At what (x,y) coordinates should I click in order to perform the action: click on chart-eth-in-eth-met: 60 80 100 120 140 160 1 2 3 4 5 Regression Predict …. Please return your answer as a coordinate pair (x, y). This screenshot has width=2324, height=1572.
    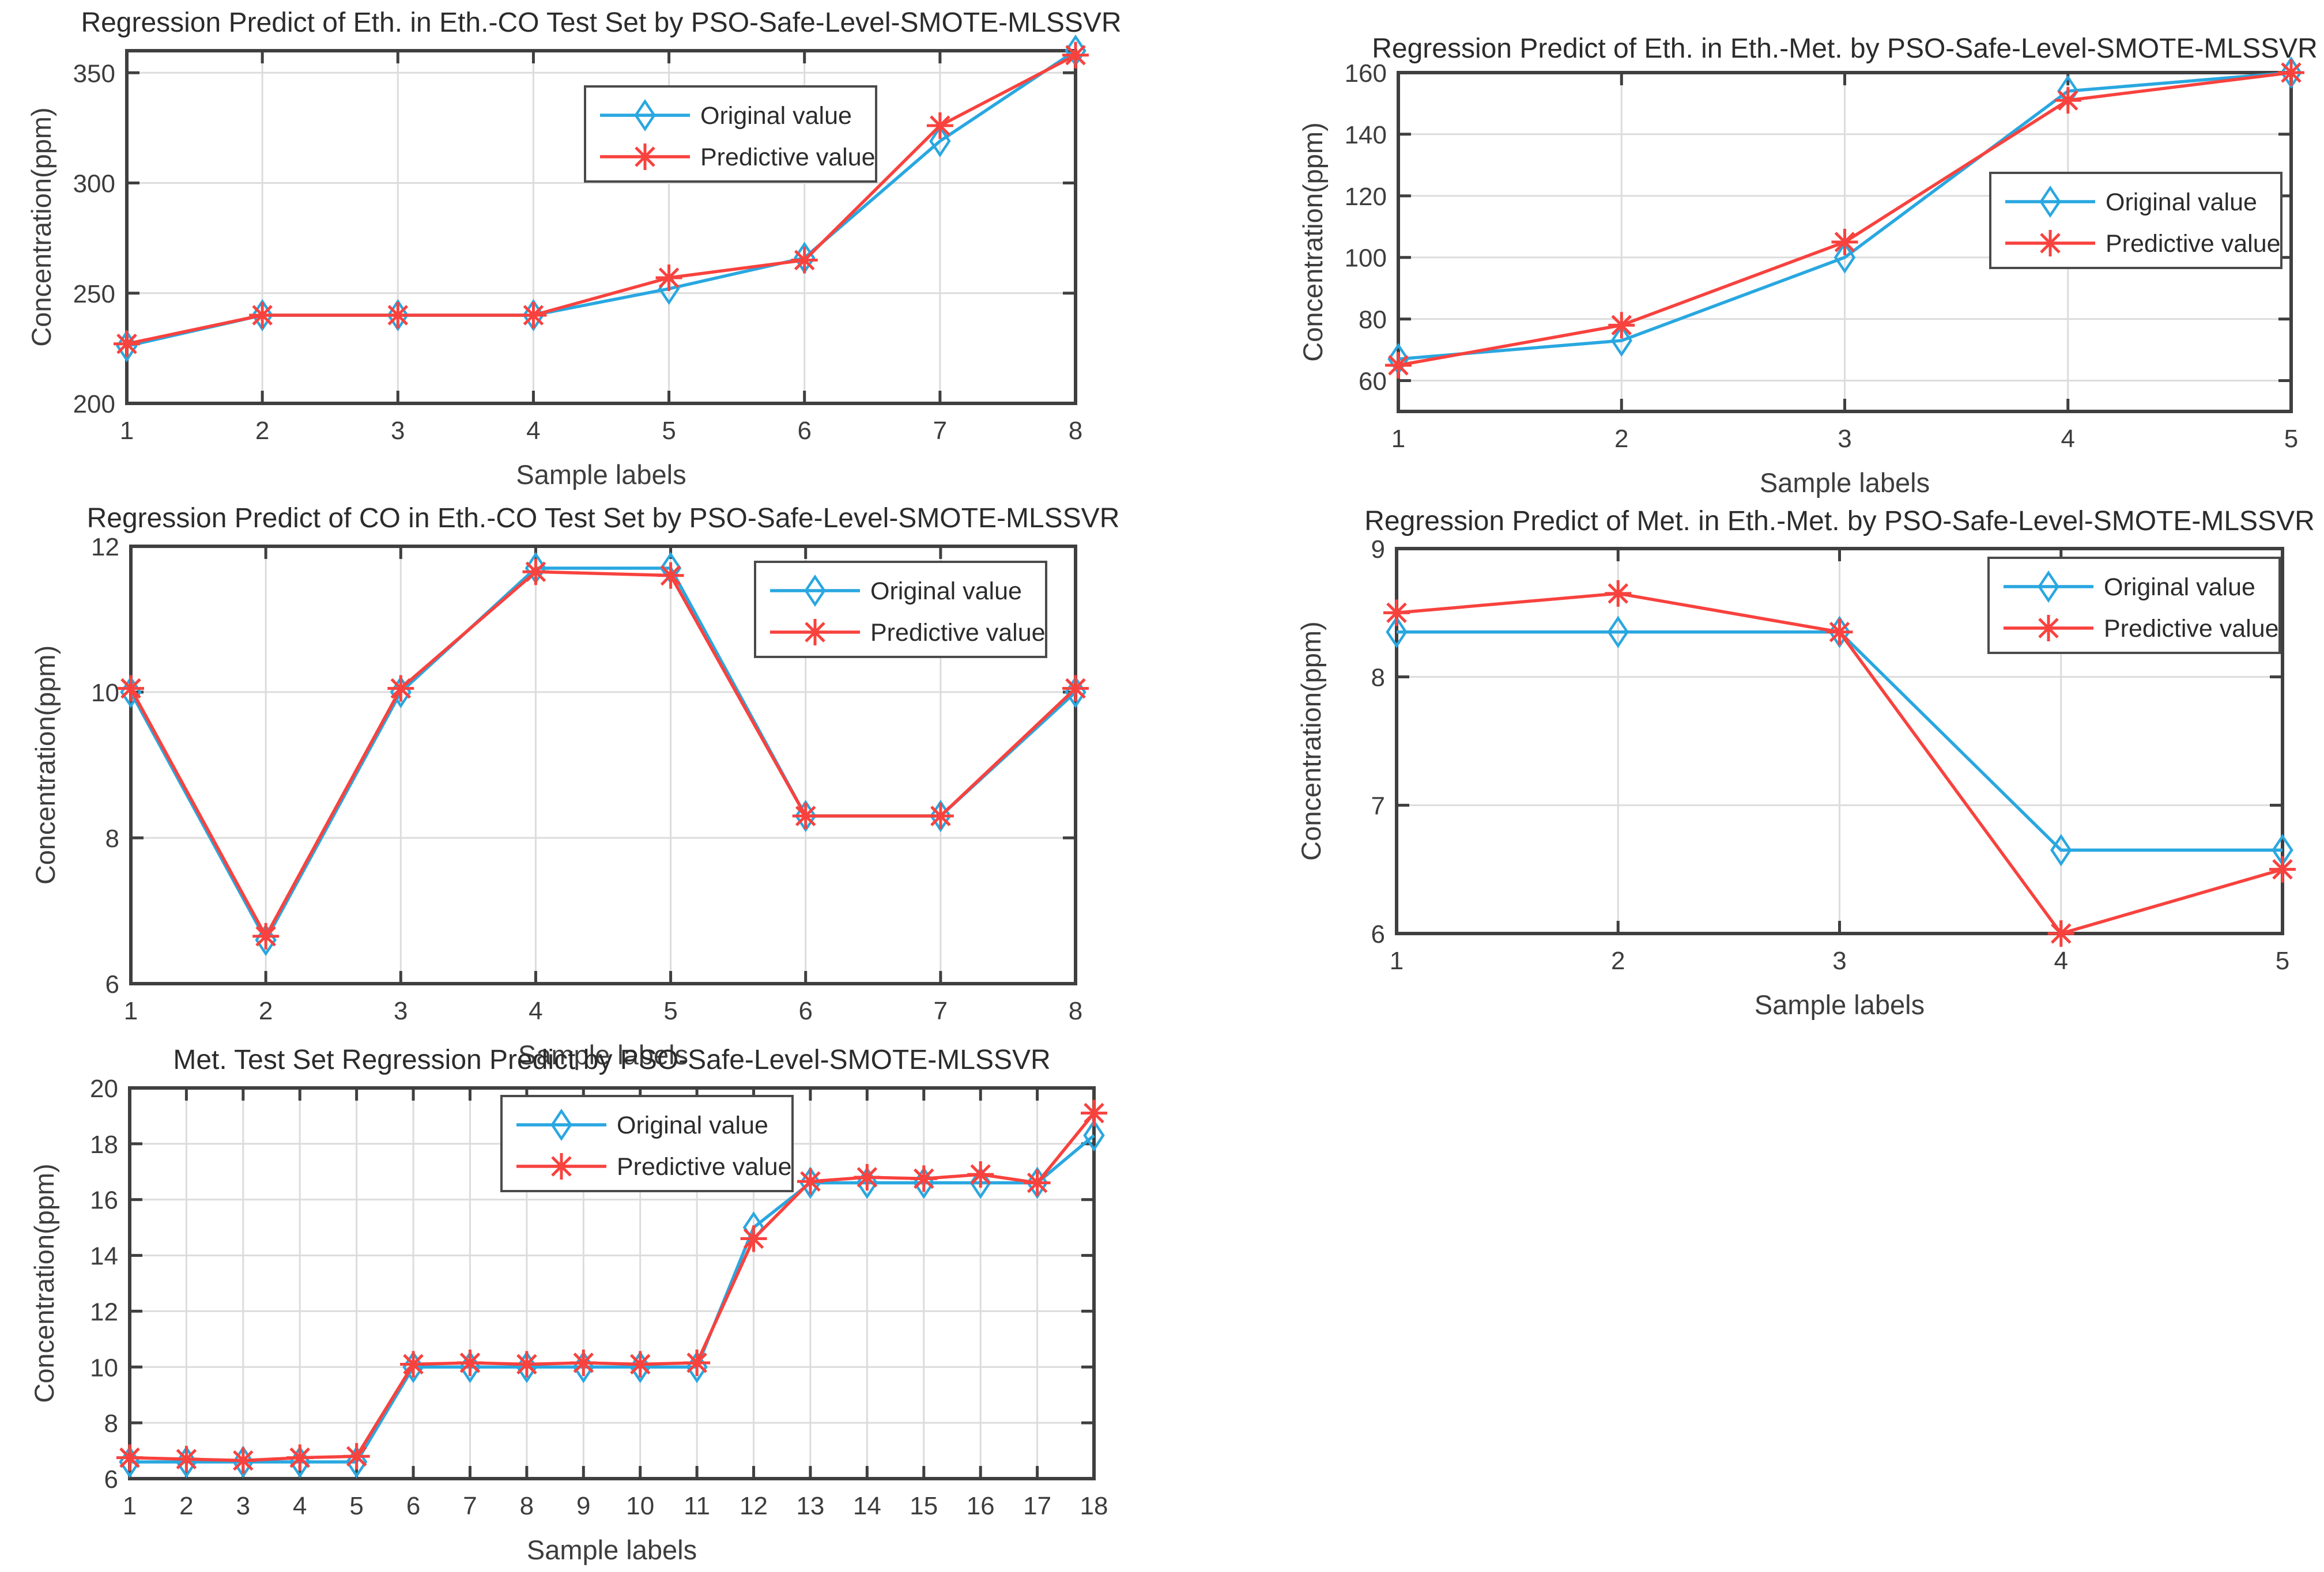
    Looking at the image, I should click on (1807, 266).